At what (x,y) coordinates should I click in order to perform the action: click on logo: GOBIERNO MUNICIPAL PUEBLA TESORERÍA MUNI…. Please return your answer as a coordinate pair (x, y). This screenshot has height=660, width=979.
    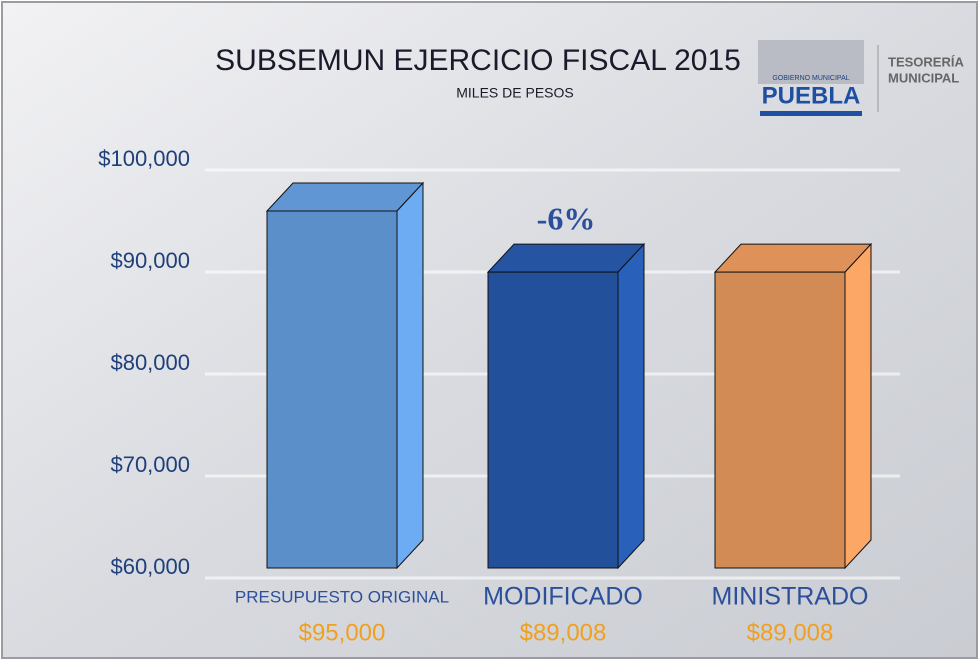
    Looking at the image, I should click on (861, 78).